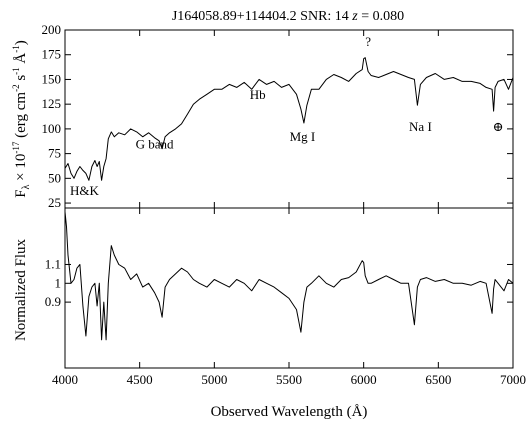  I want to click on line-annotation: Na I, so click(420, 126).